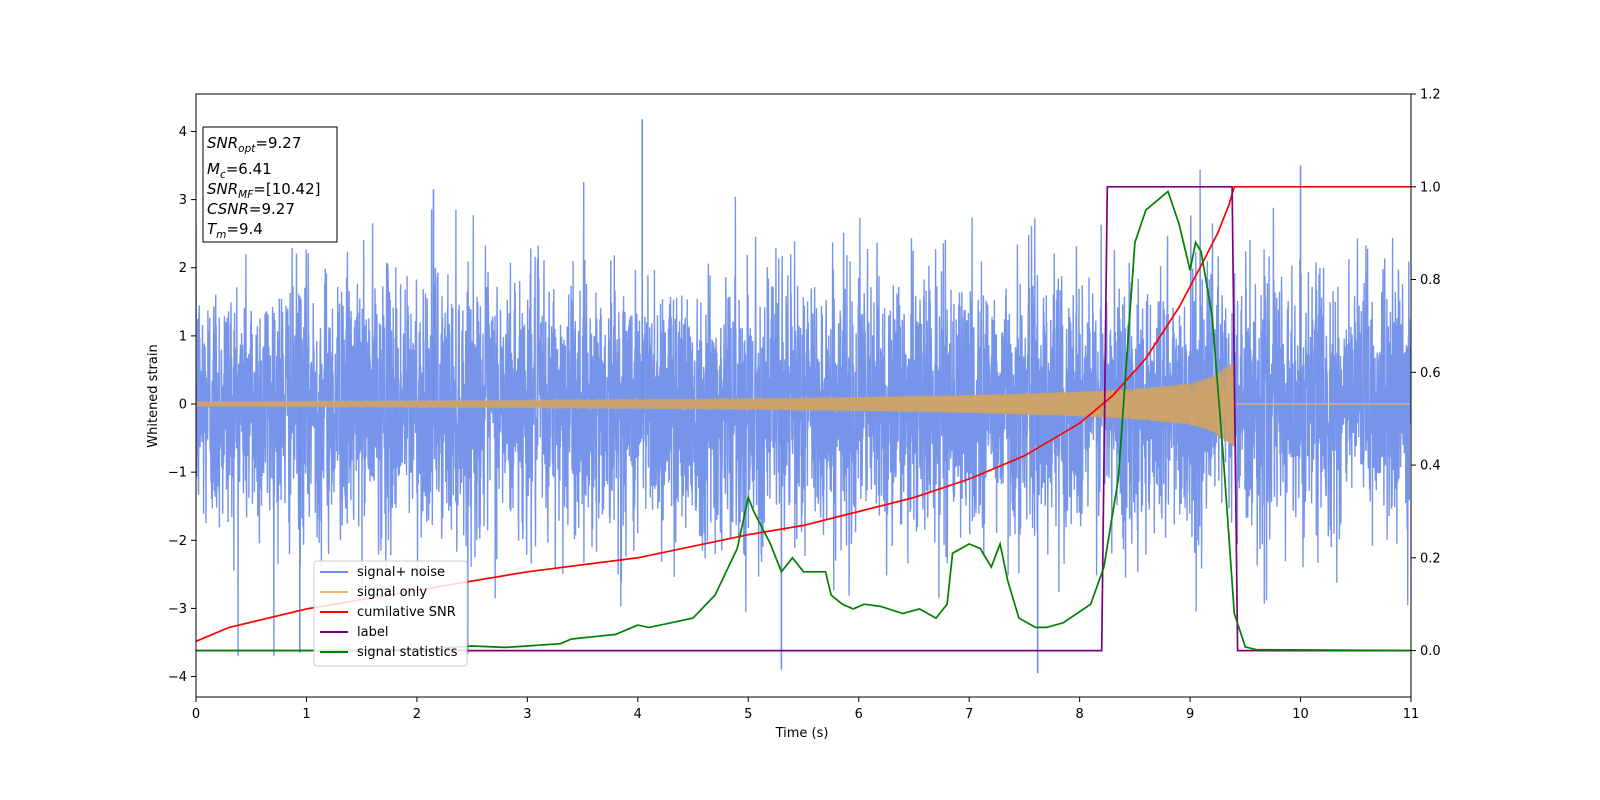 This screenshot has width=1600, height=800. Describe the element at coordinates (196, 714) in the screenshot. I see `x-tick-label: 0` at that location.